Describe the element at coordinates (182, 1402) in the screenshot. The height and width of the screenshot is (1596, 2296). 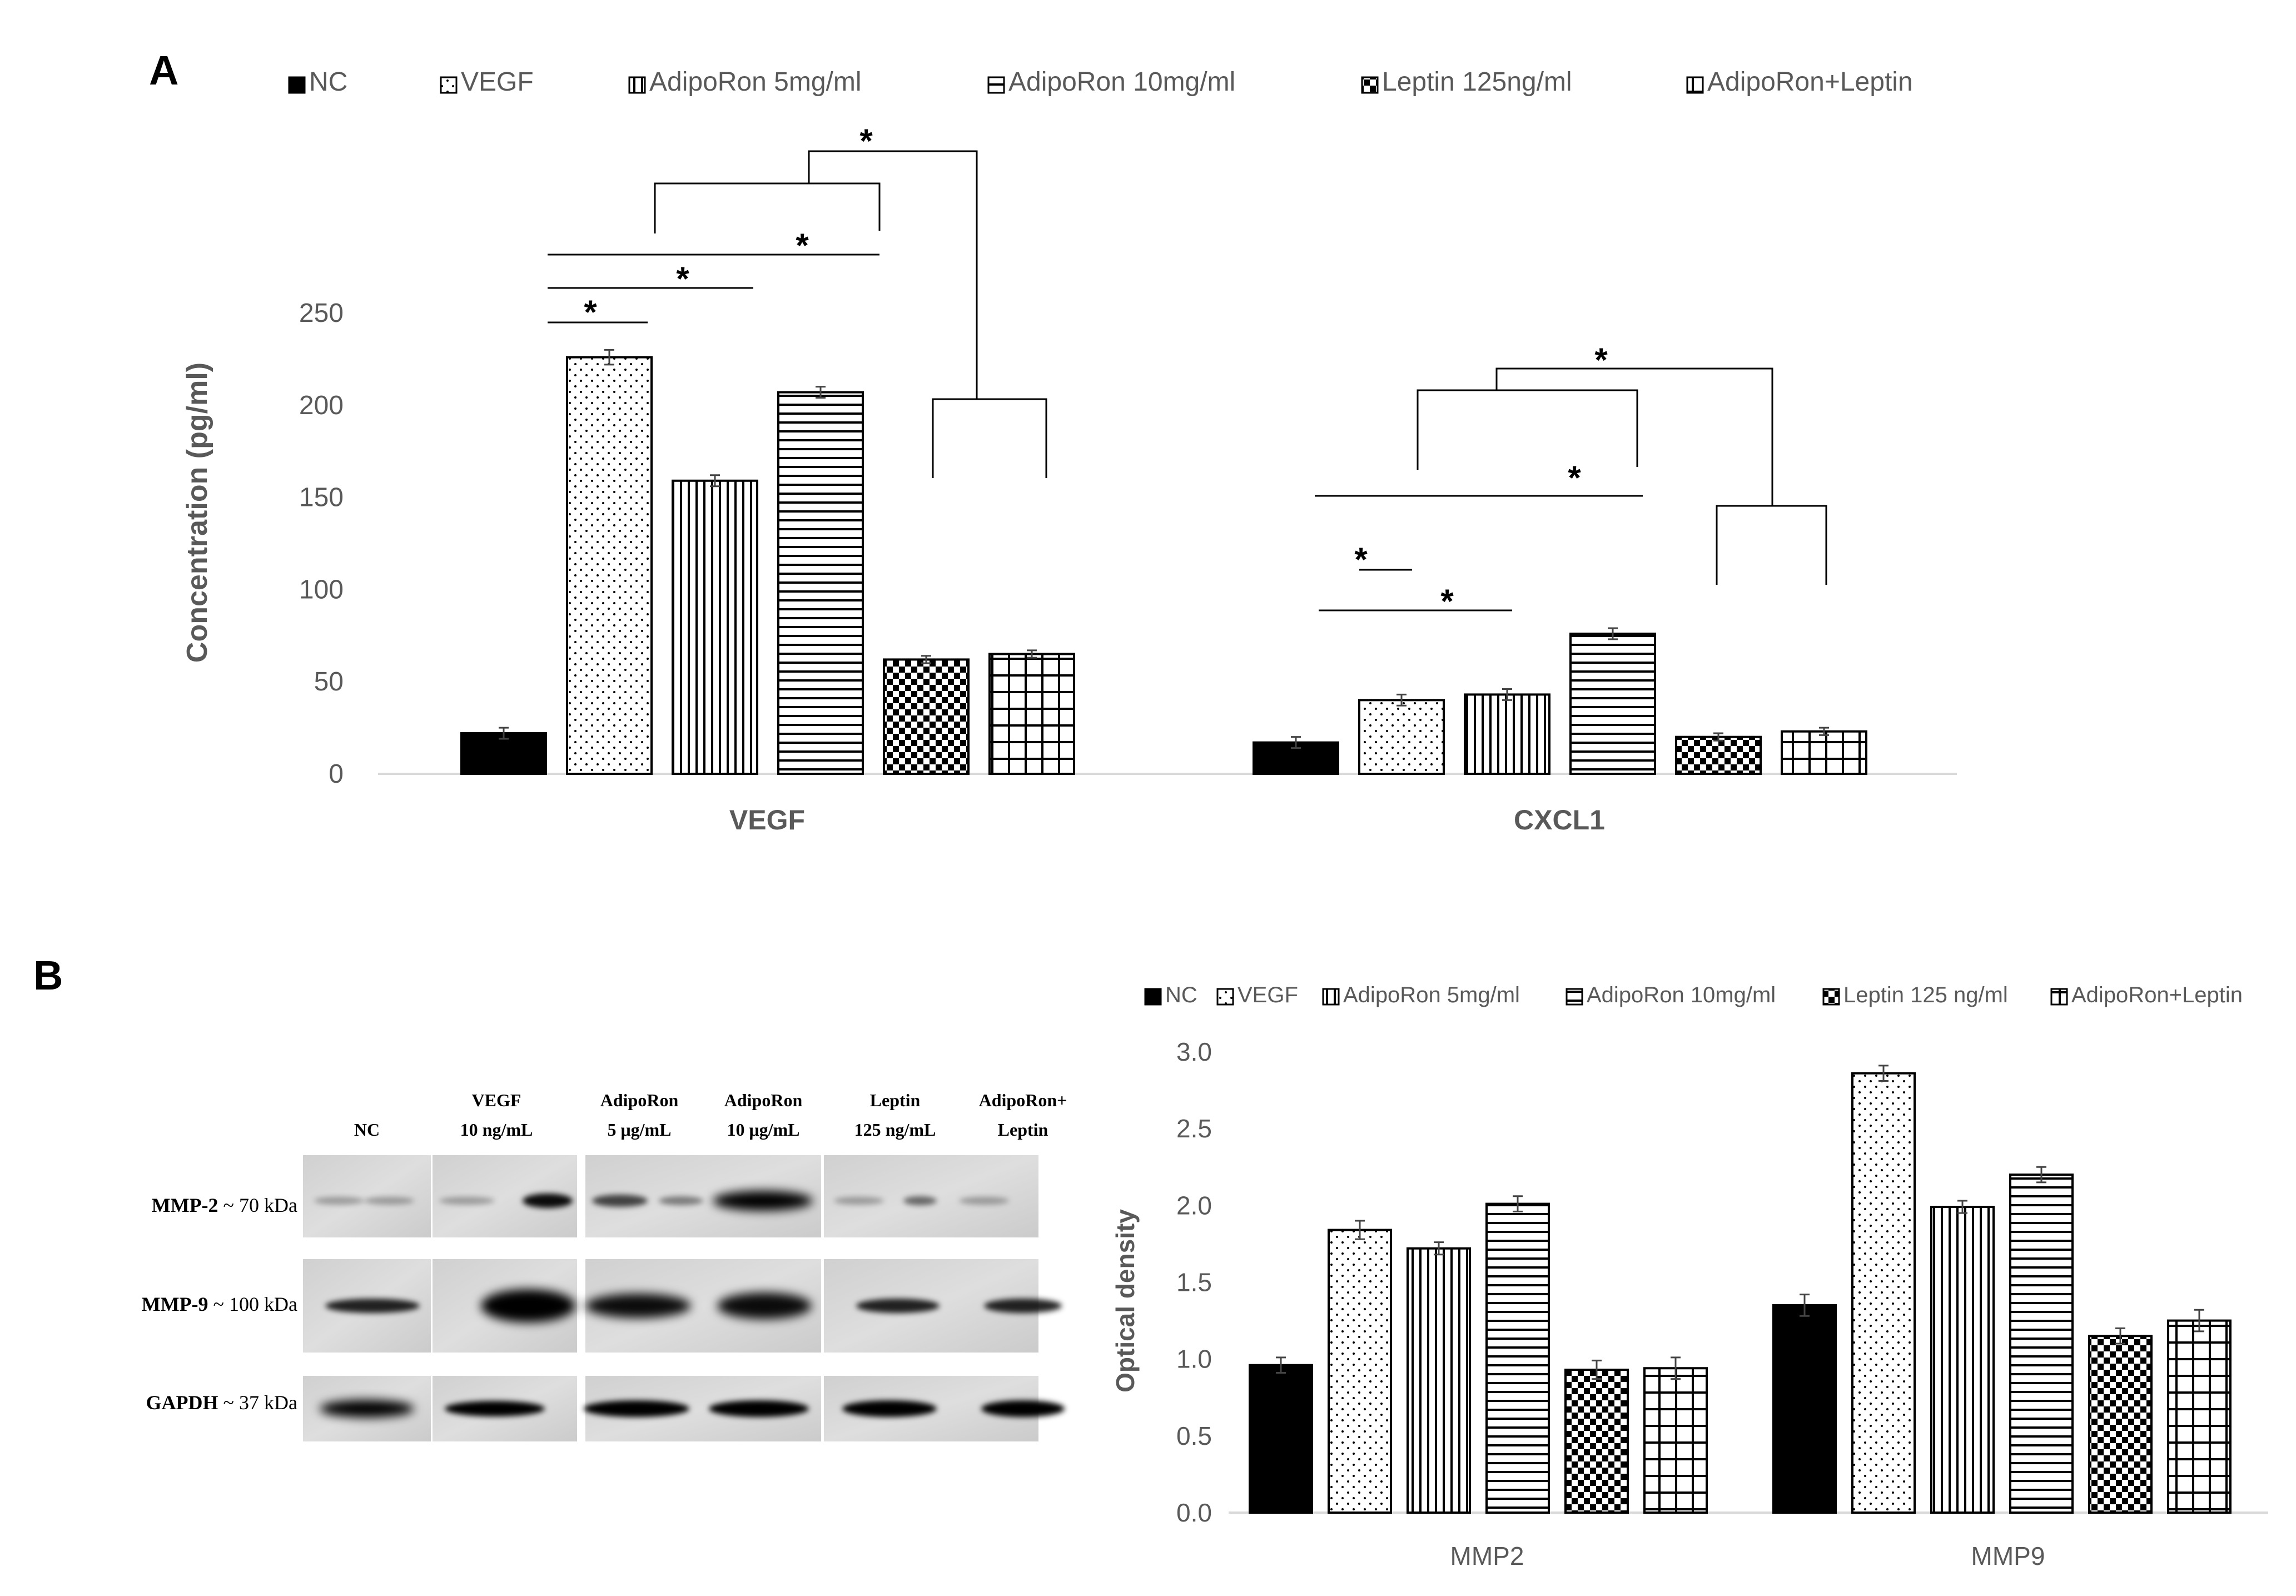
I see `blot-protein-name: GAPDH` at that location.